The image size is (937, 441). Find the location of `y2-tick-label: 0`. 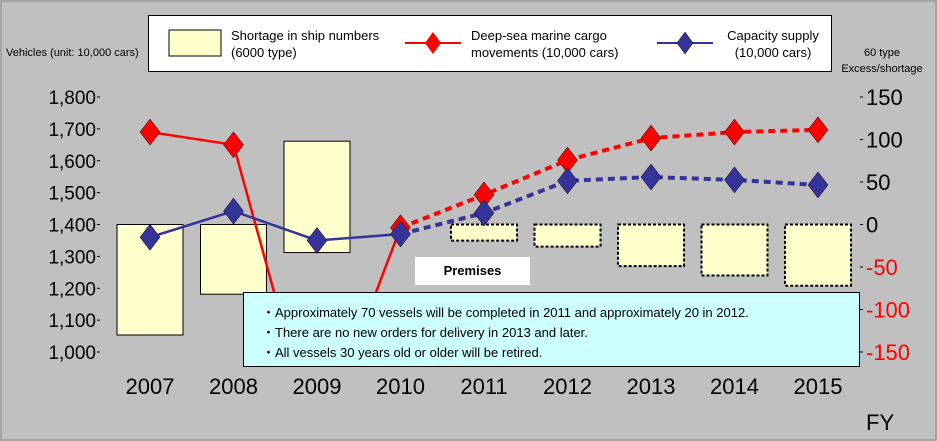

y2-tick-label: 0 is located at coordinates (872, 225).